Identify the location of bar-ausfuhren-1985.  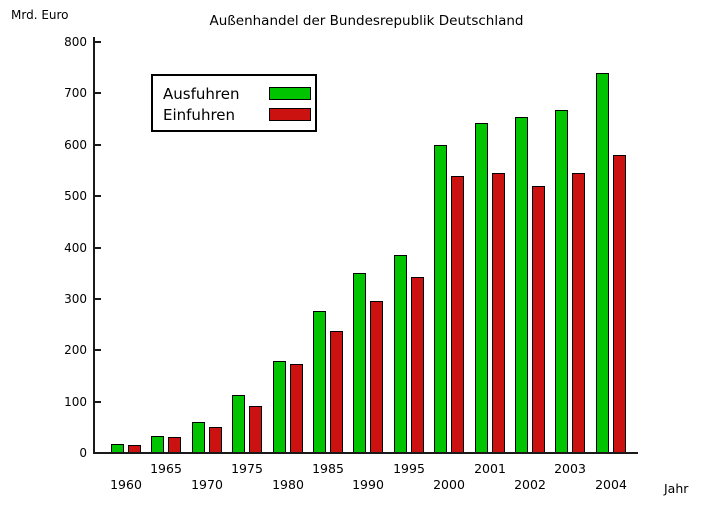
(319, 381).